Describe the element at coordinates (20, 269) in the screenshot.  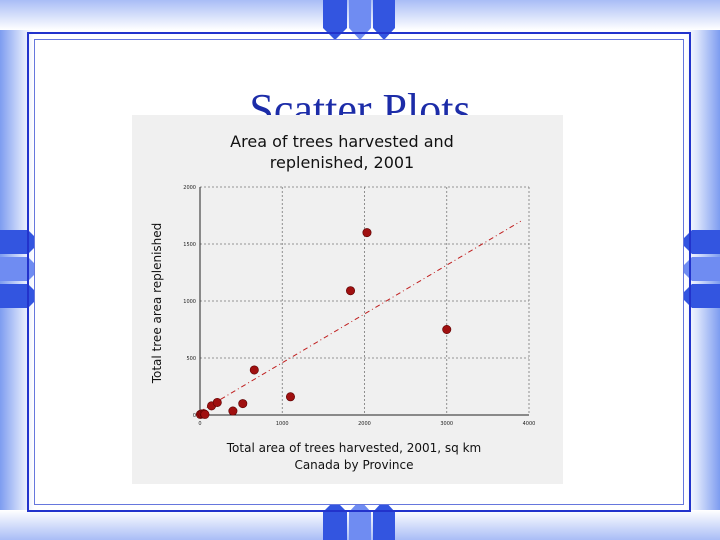
I see `left-tabs` at that location.